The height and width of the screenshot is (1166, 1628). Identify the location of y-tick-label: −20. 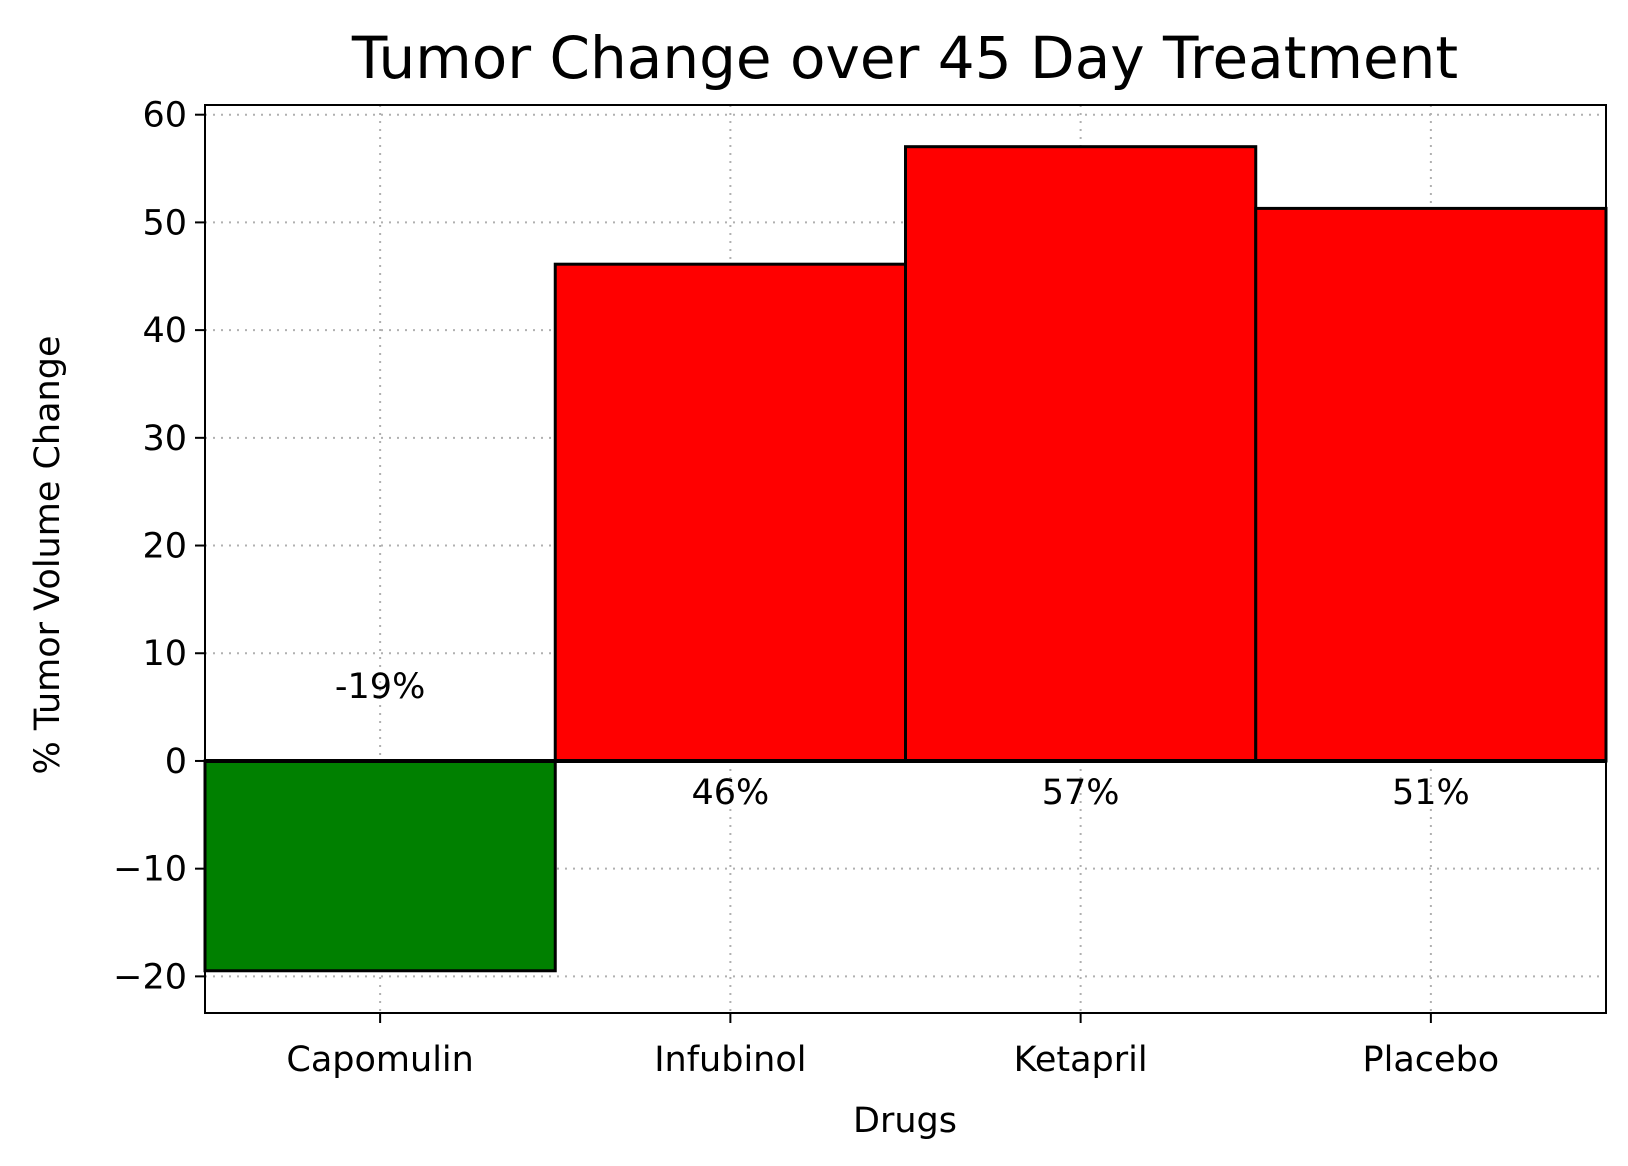
(150, 977).